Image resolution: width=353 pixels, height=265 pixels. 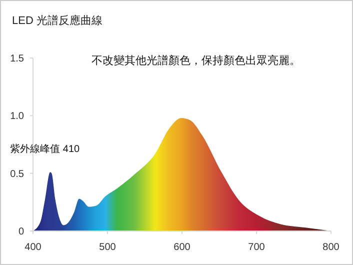 What do you see at coordinates (196, 60) in the screenshot?
I see `annotation: 不改變其他光譜顏色，保持顏色出眾亮麗。` at bounding box center [196, 60].